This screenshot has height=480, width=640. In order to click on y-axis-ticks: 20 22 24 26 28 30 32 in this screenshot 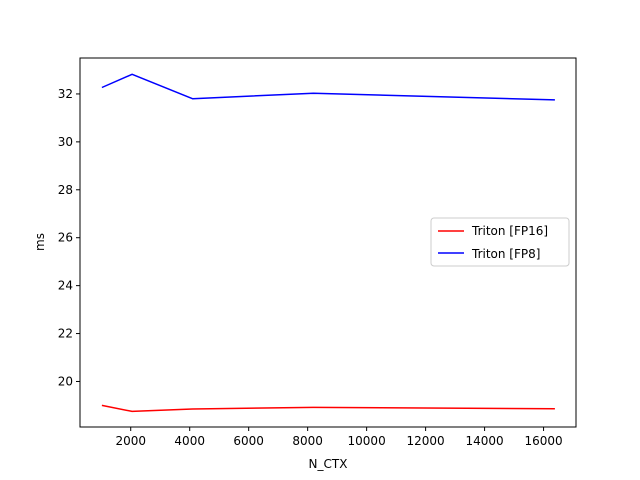, I will do `click(69, 237)`.